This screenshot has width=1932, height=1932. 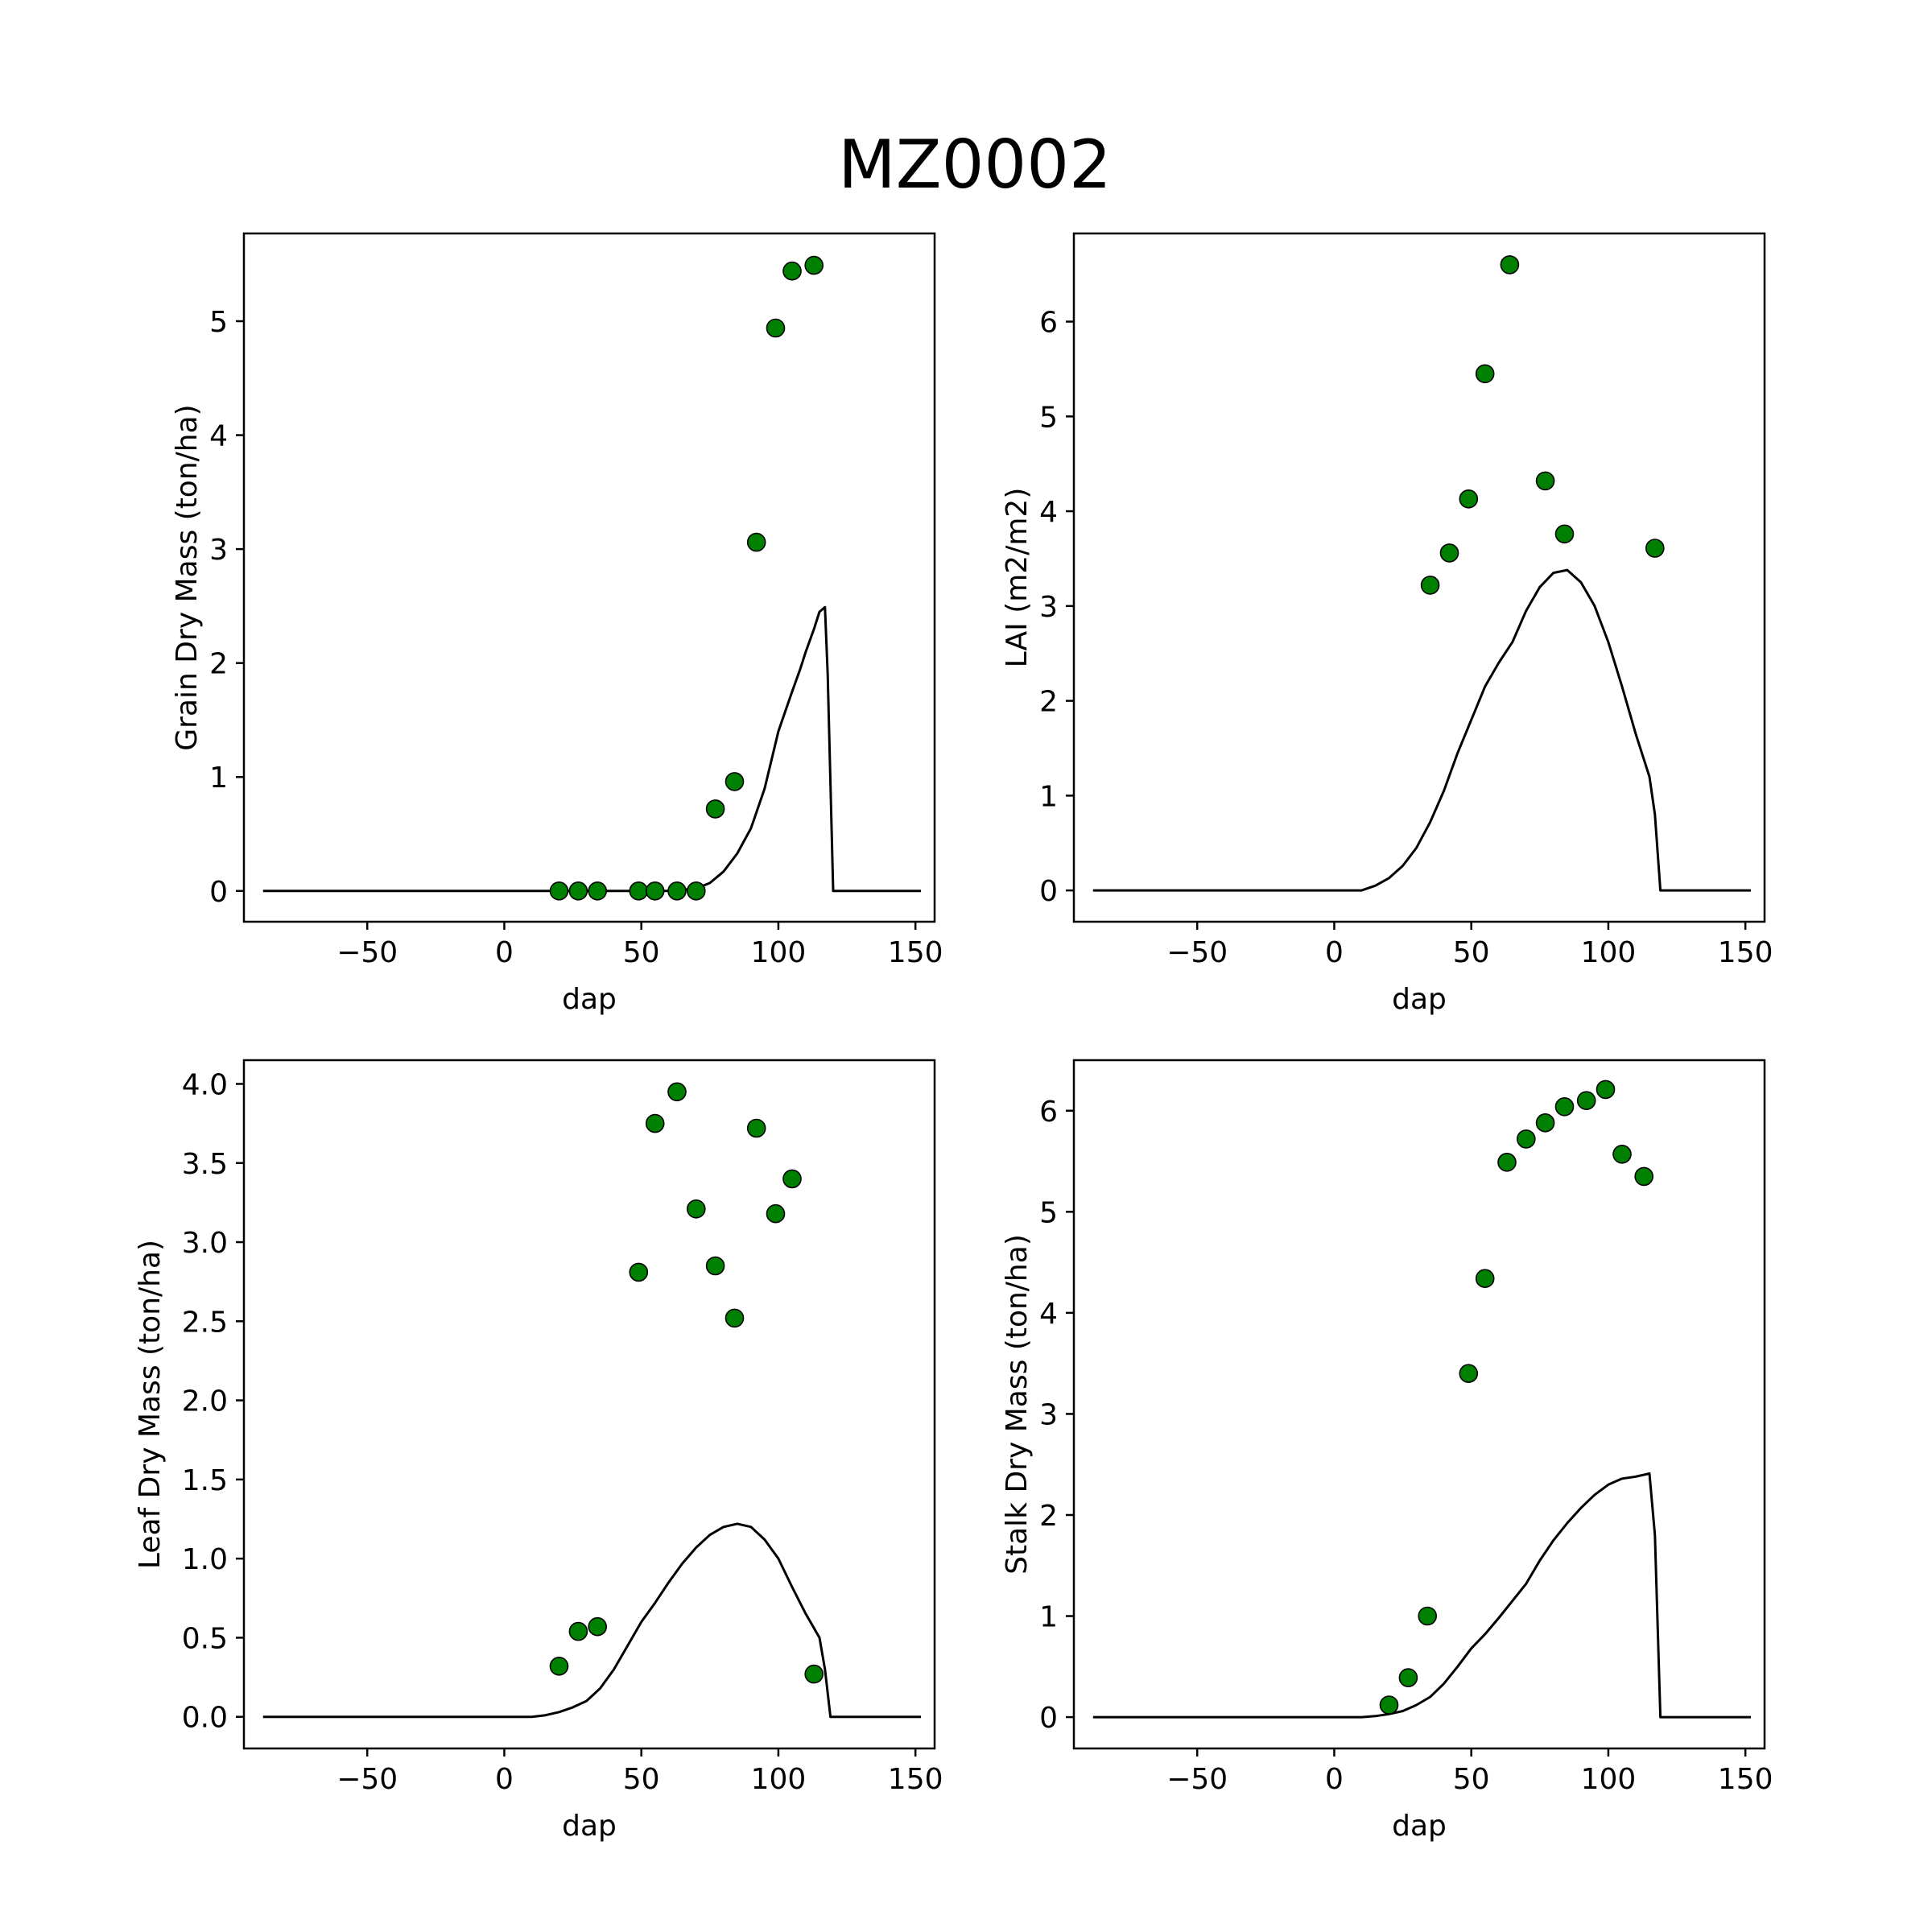 What do you see at coordinates (504, 1779) in the screenshot?
I see `leaf-x-tick-label: 0` at bounding box center [504, 1779].